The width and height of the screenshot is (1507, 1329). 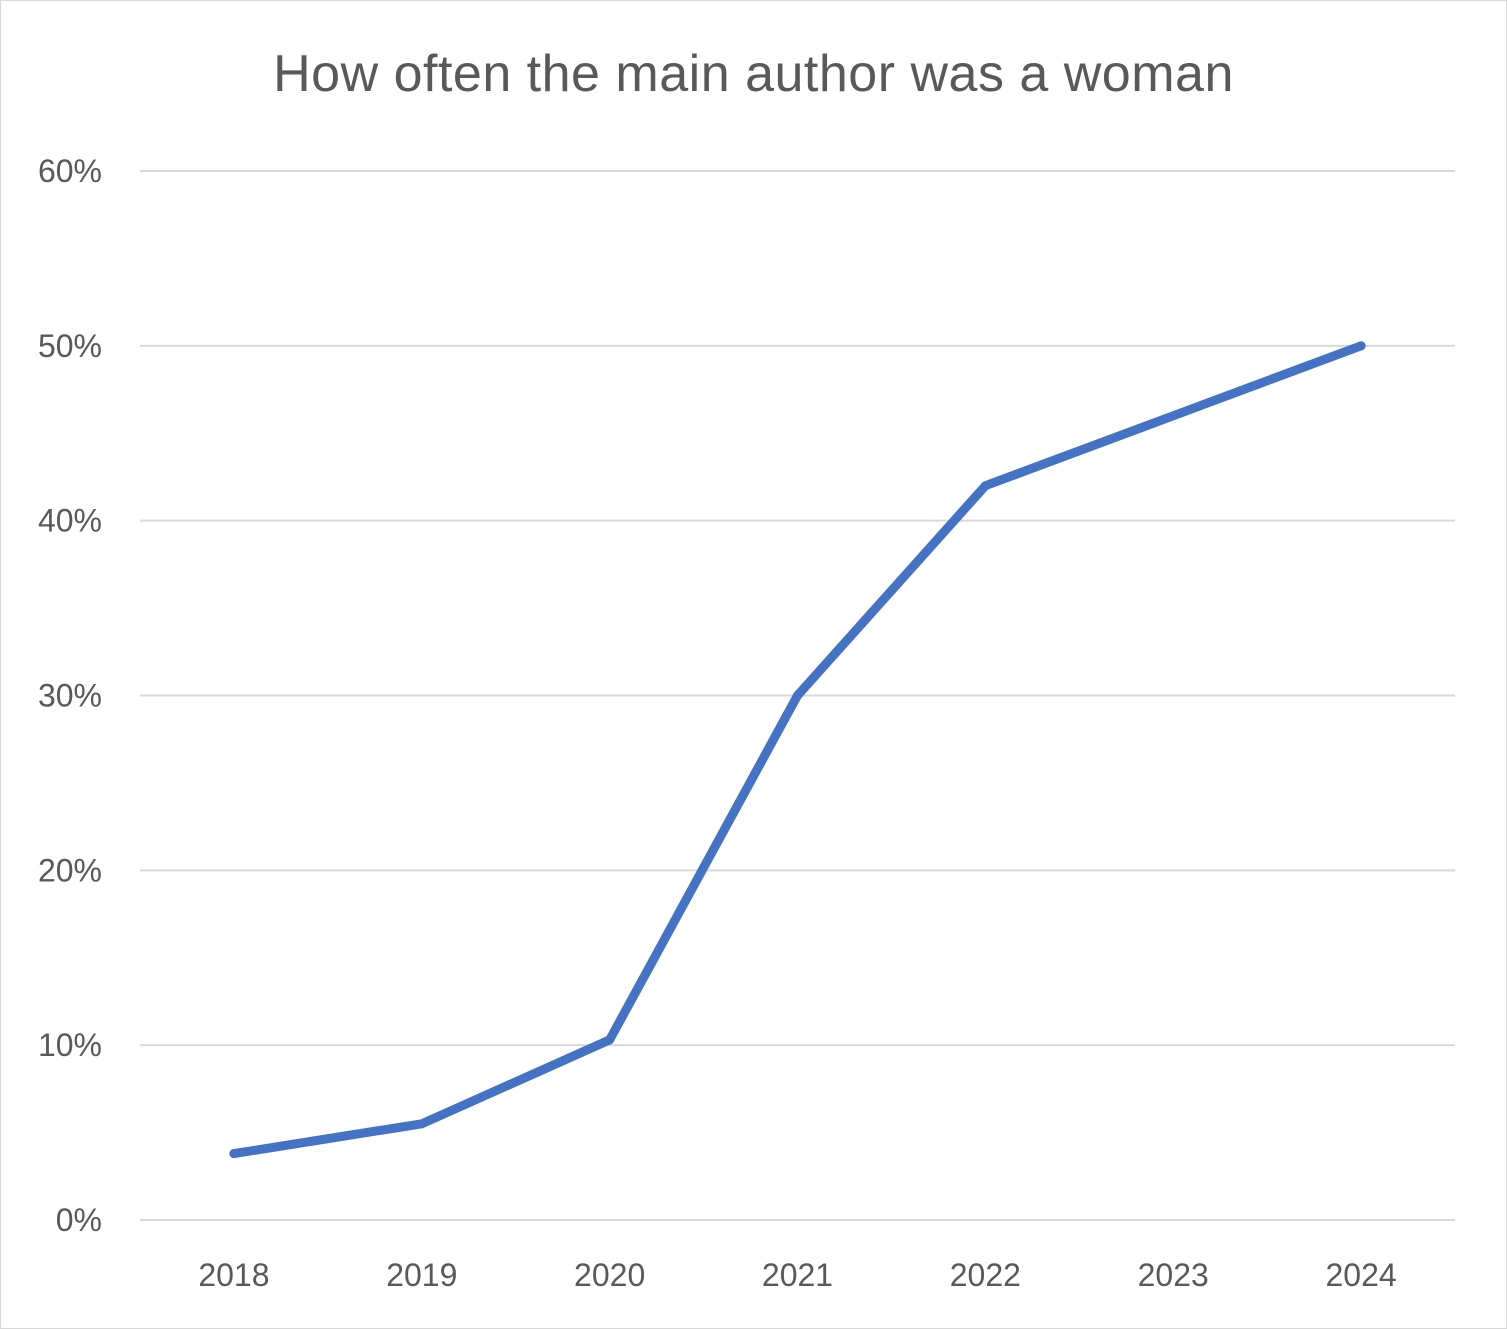 I want to click on y-tick-label: 30%, so click(x=70, y=696).